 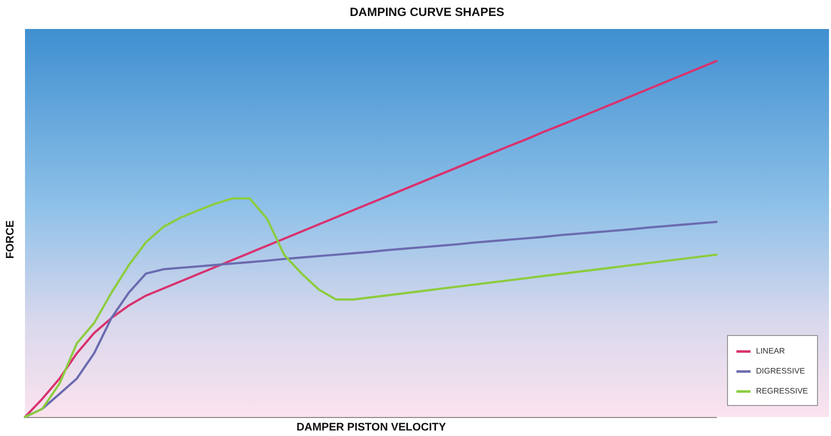 I want to click on legend-label: REGRESSIVE, so click(x=782, y=391).